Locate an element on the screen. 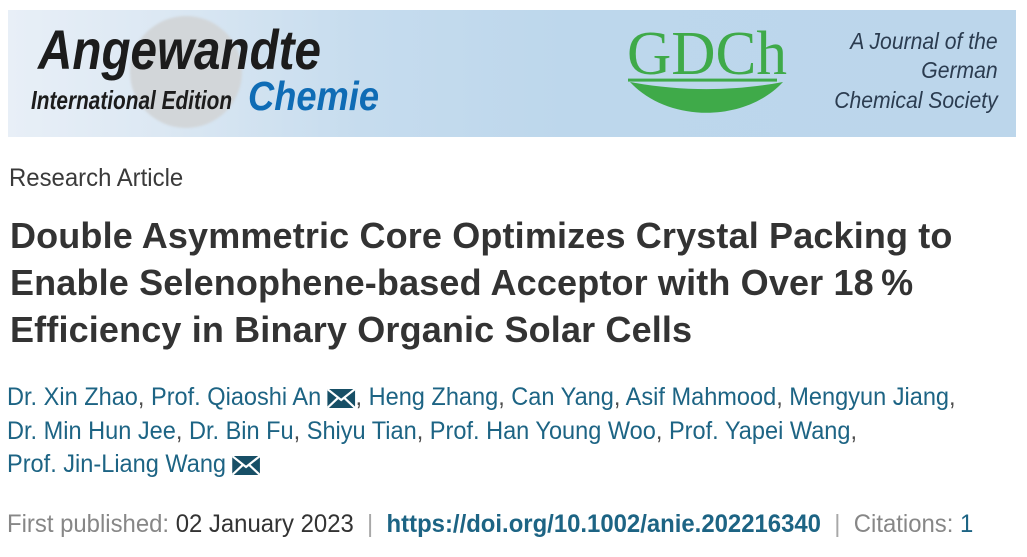  svg-text: GDCh is located at coordinates (707, 54).